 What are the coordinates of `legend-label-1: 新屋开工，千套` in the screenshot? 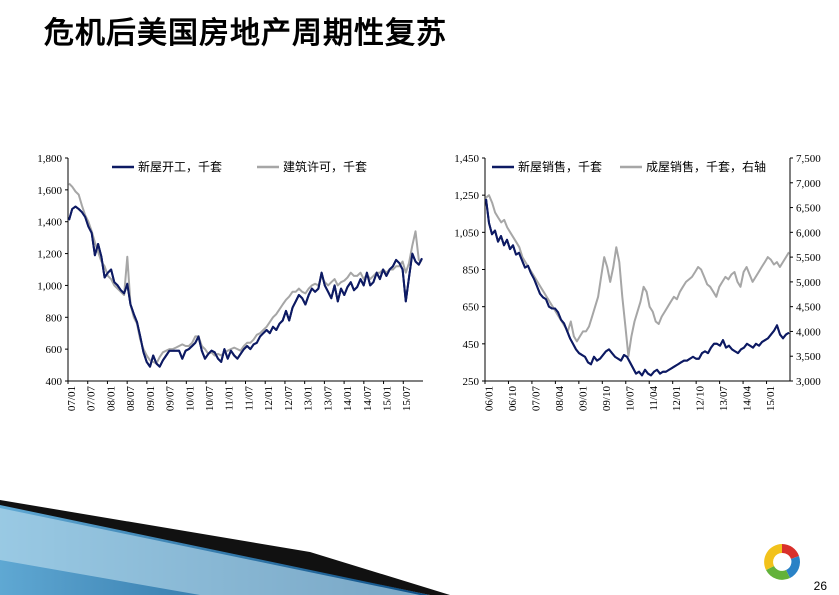 It's located at (180, 166).